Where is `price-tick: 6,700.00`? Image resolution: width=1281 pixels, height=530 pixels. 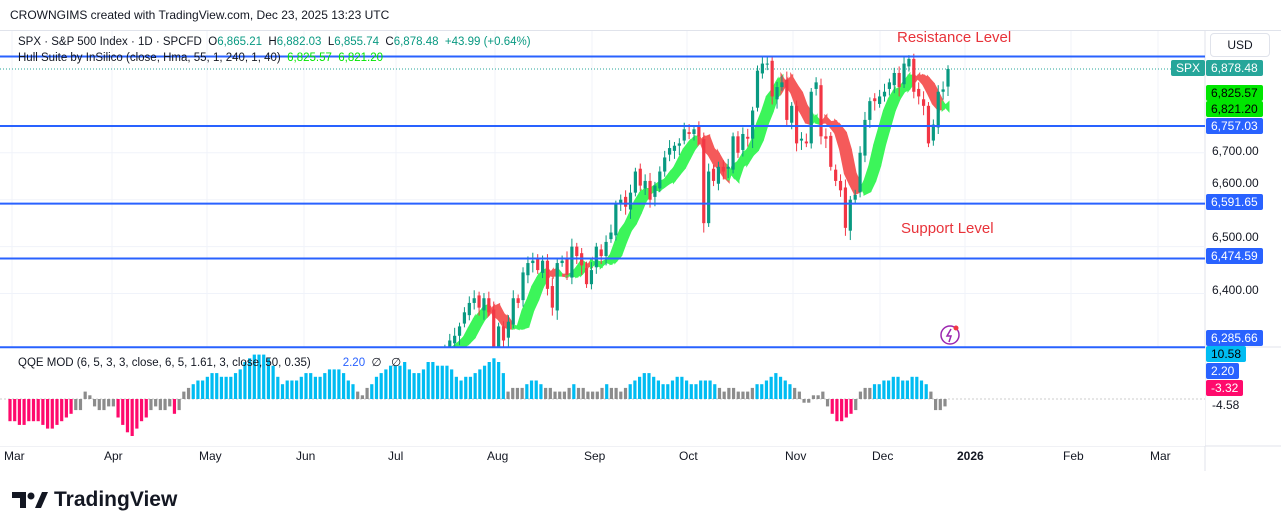
price-tick: 6,700.00 is located at coordinates (1235, 151).